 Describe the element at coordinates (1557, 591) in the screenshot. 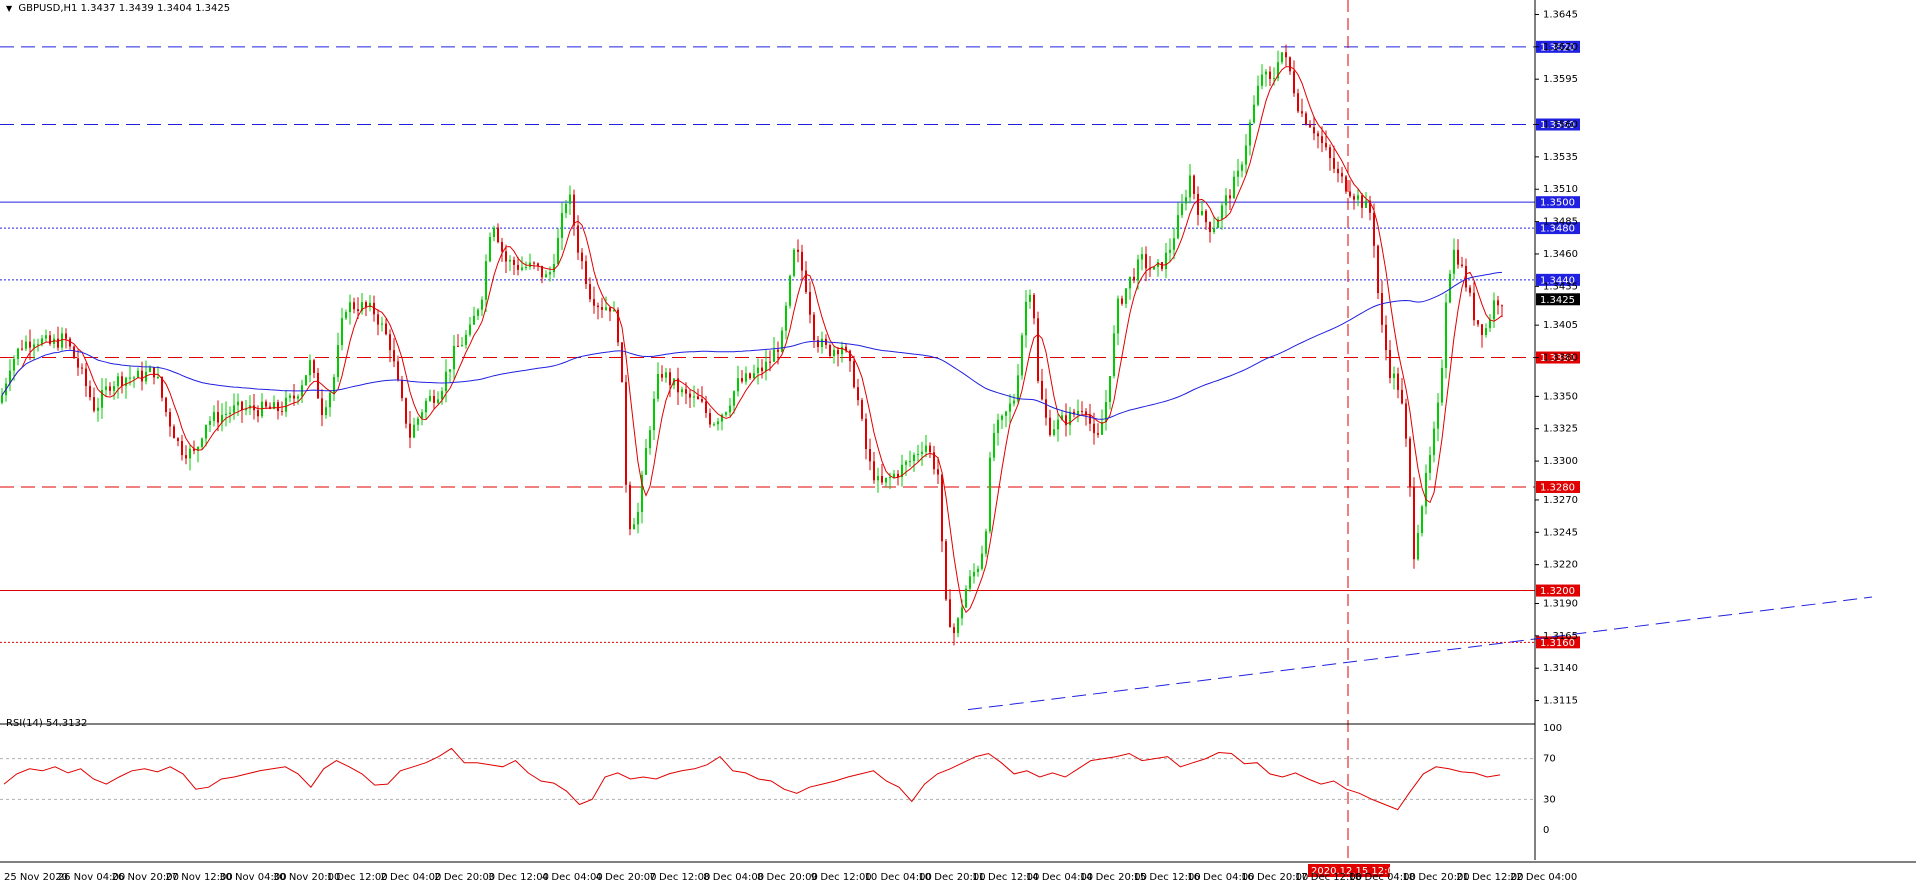

I see `level-tag-label: 1.3200` at that location.